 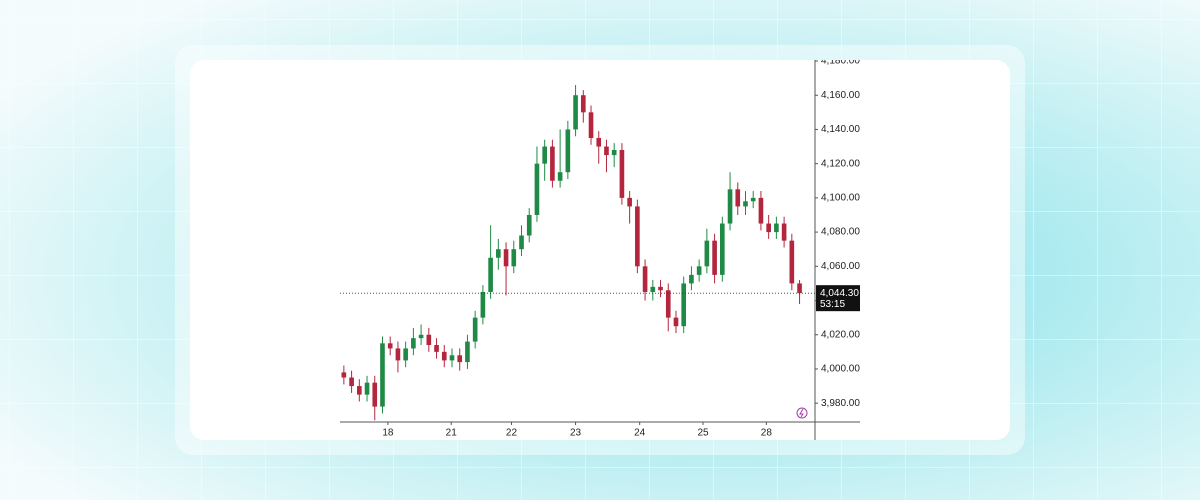 I want to click on lightning-icon-bolt, so click(x=801, y=413).